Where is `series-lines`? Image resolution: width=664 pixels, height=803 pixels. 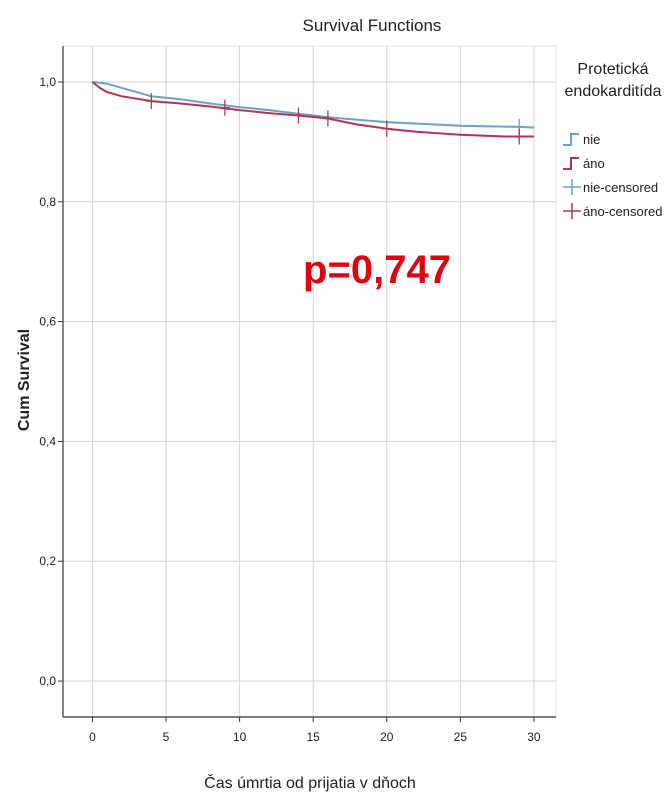
series-lines is located at coordinates (312, 112).